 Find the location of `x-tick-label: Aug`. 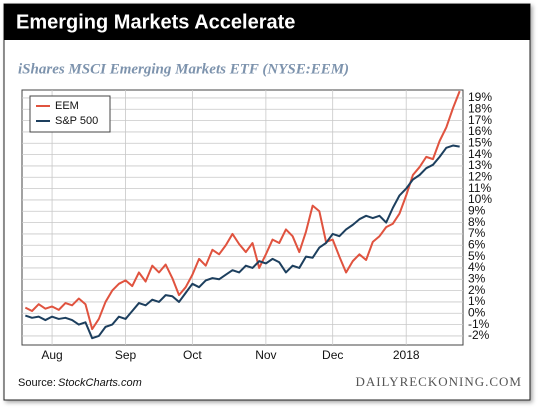

x-tick-label: Aug is located at coordinates (51, 355).